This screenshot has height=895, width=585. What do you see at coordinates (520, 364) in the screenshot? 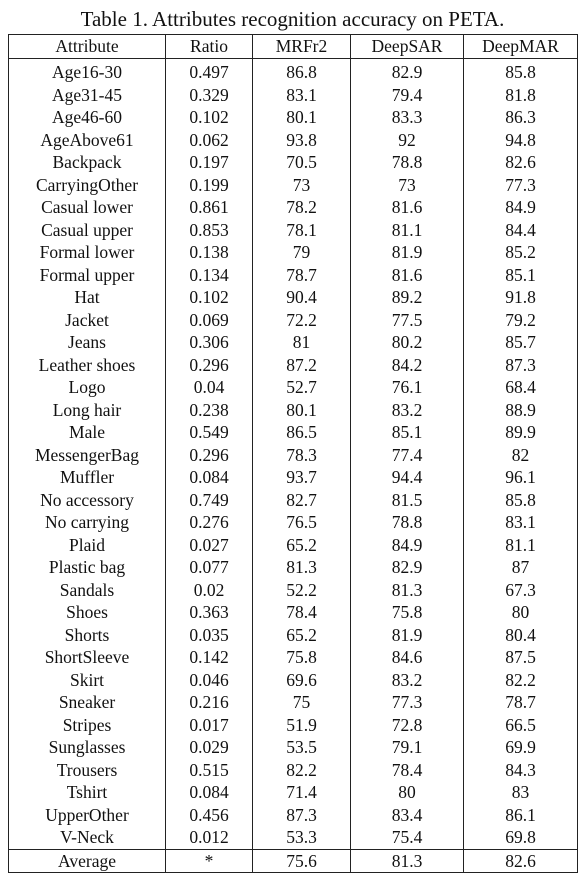
I see `deepmar-cell: 87.3` at bounding box center [520, 364].